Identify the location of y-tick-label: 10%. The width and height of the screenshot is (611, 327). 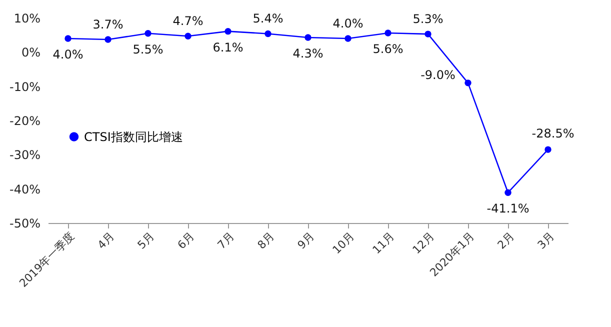
(27, 19).